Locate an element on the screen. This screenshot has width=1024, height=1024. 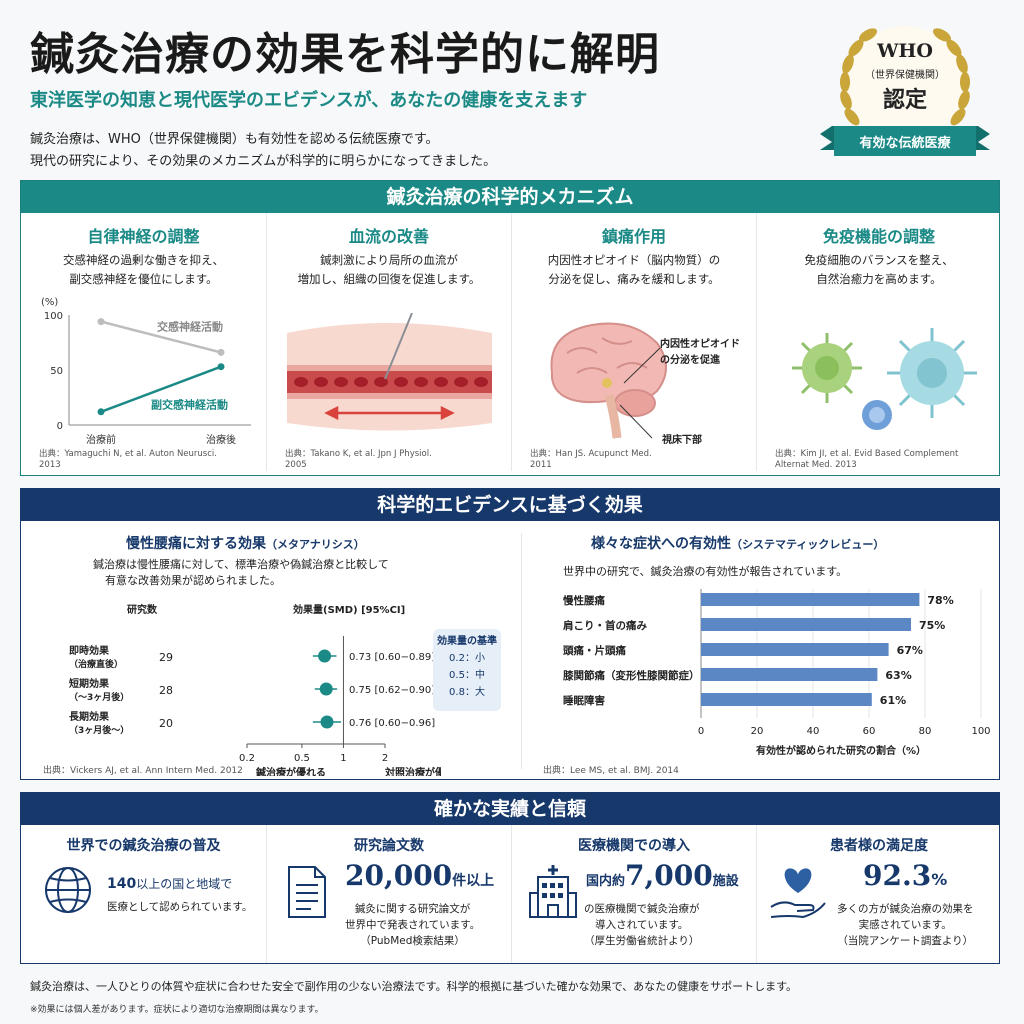
source-citation: 出典：Takano K, et al. Jpn J Physiol. 2005 is located at coordinates (358, 460).